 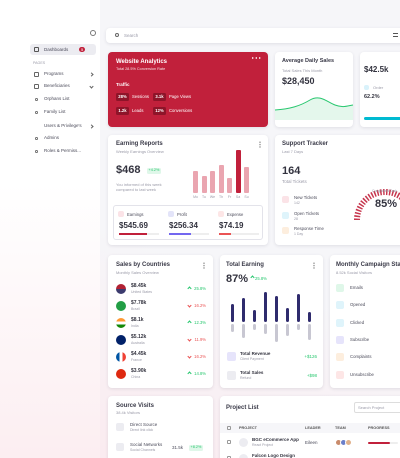 I want to click on country-name: United States, so click(x=142, y=291).